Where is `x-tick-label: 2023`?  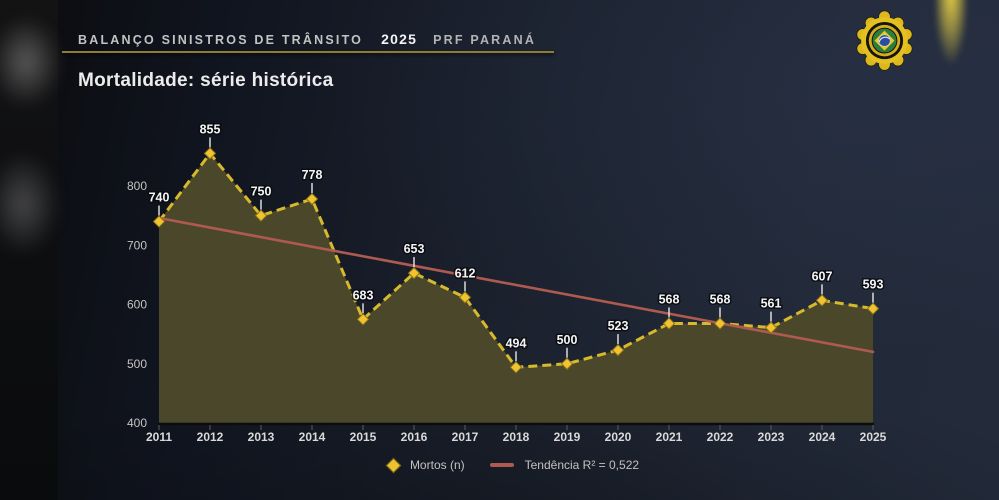 x-tick-label: 2023 is located at coordinates (771, 437).